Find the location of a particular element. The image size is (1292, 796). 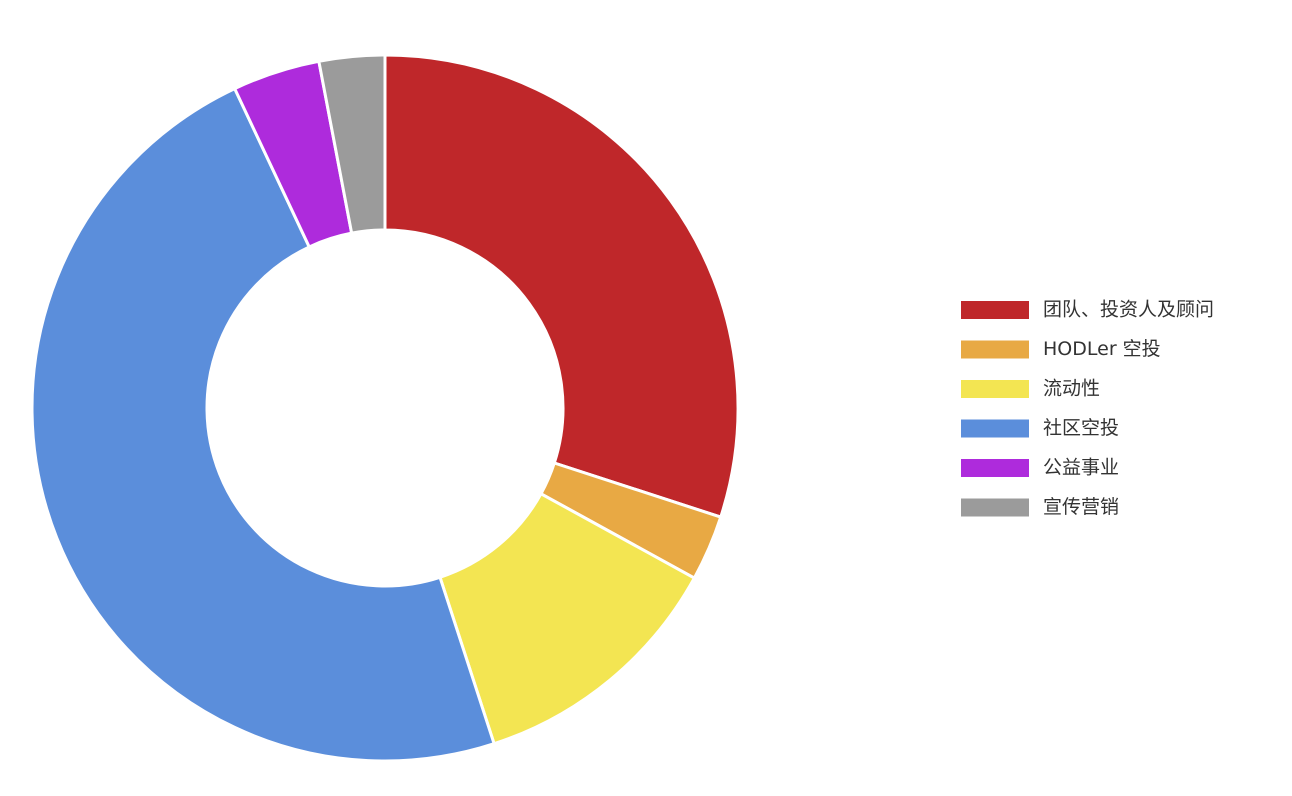

legend-label: 社区空投 is located at coordinates (1081, 428).